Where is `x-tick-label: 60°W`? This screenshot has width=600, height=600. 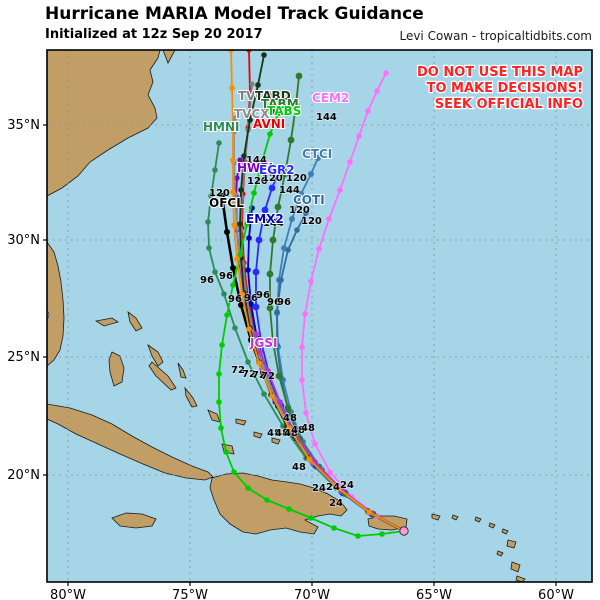
x-tick-label: 60°W is located at coordinates (556, 594).